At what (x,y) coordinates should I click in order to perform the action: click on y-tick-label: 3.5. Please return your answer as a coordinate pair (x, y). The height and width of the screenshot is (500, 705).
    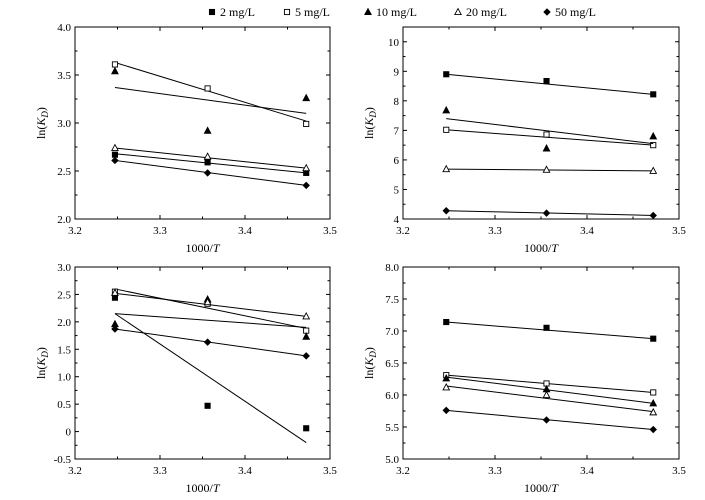
    Looking at the image, I should click on (64, 76).